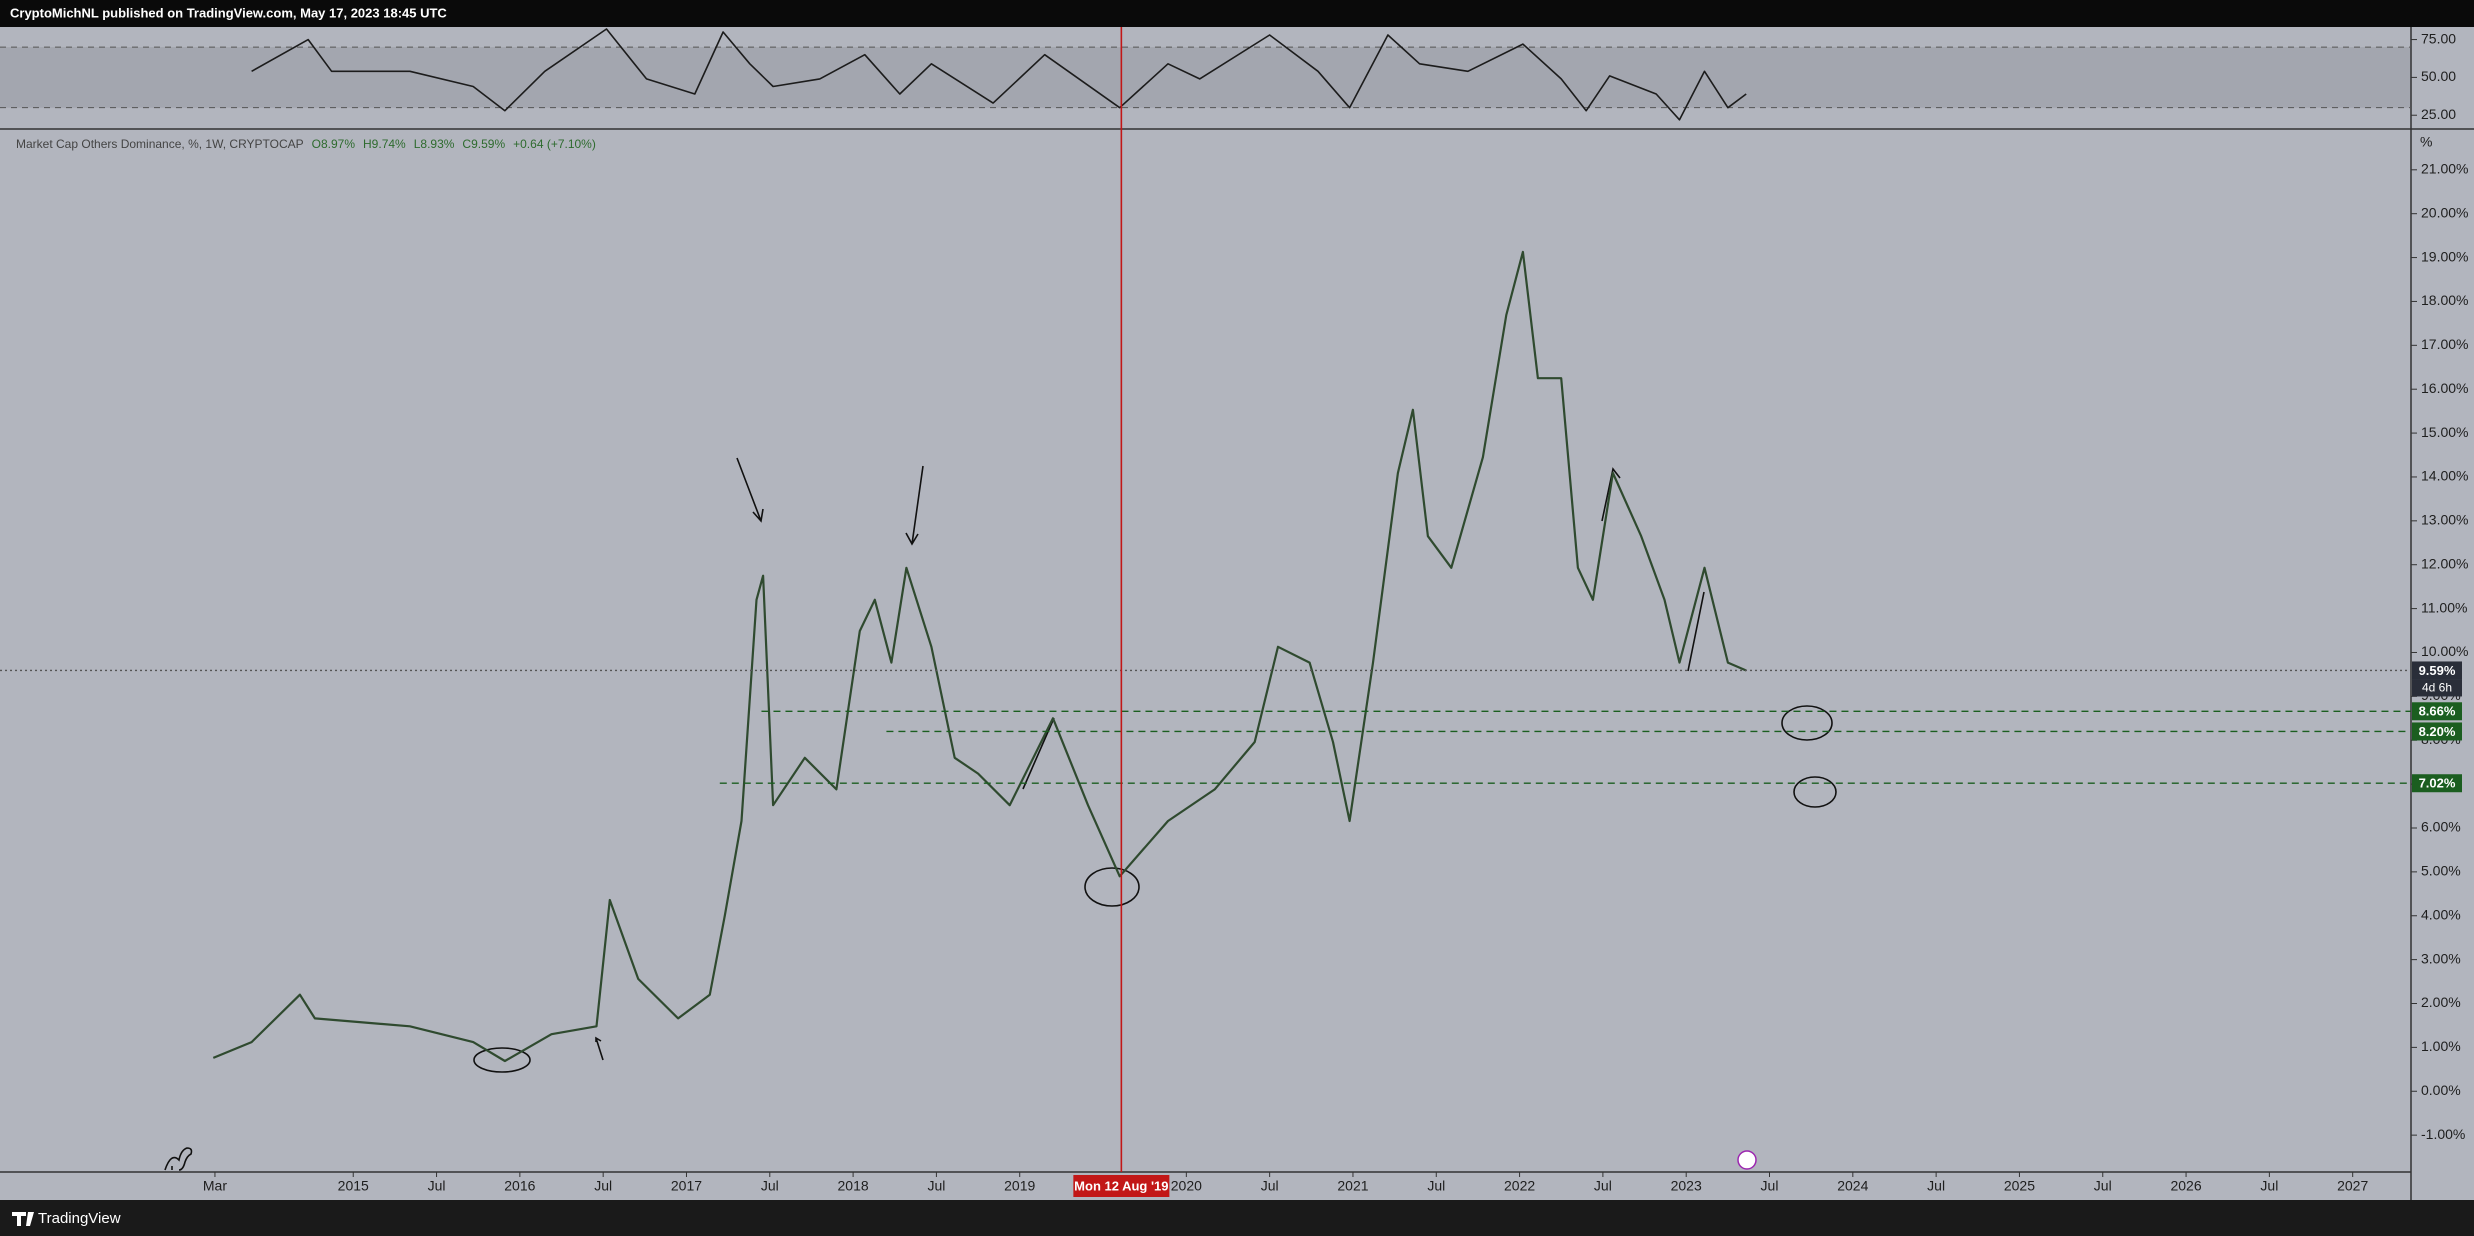  Describe the element at coordinates (2444, 344) in the screenshot. I see `y-tick-label: 17.00%` at that location.